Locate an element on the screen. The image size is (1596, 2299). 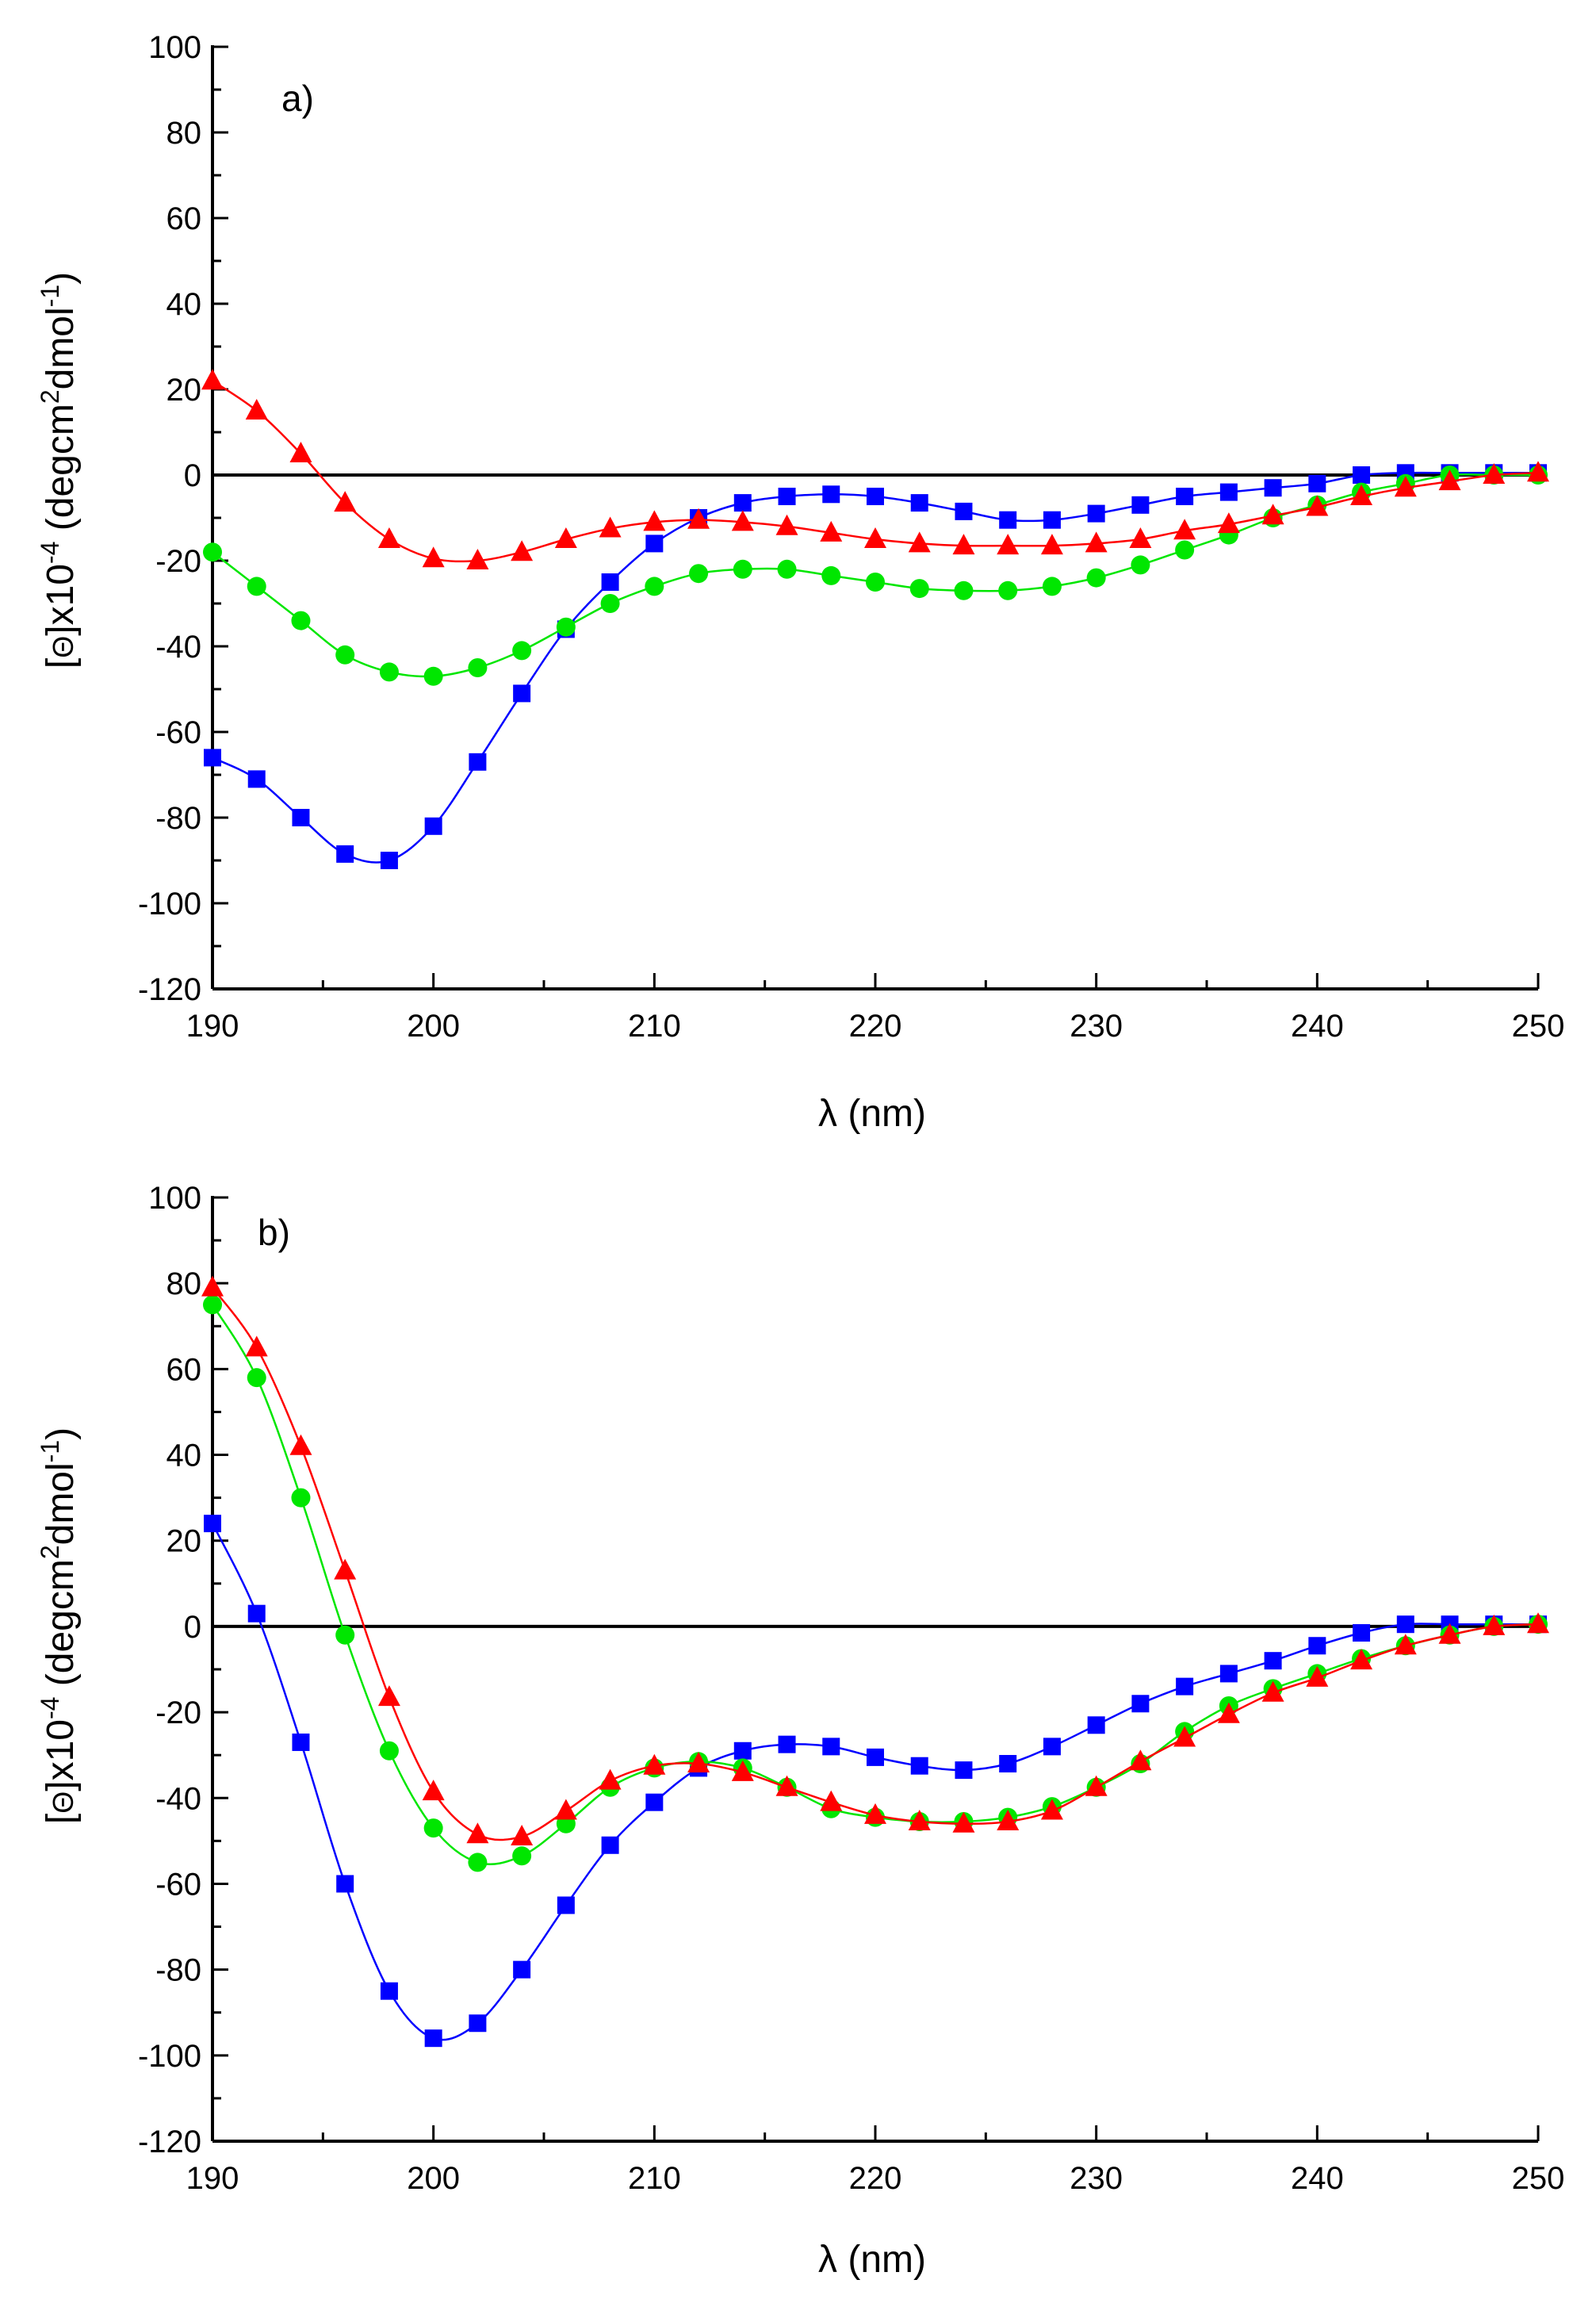
chart-a-y-tick-label: 20 is located at coordinates (184, 390).